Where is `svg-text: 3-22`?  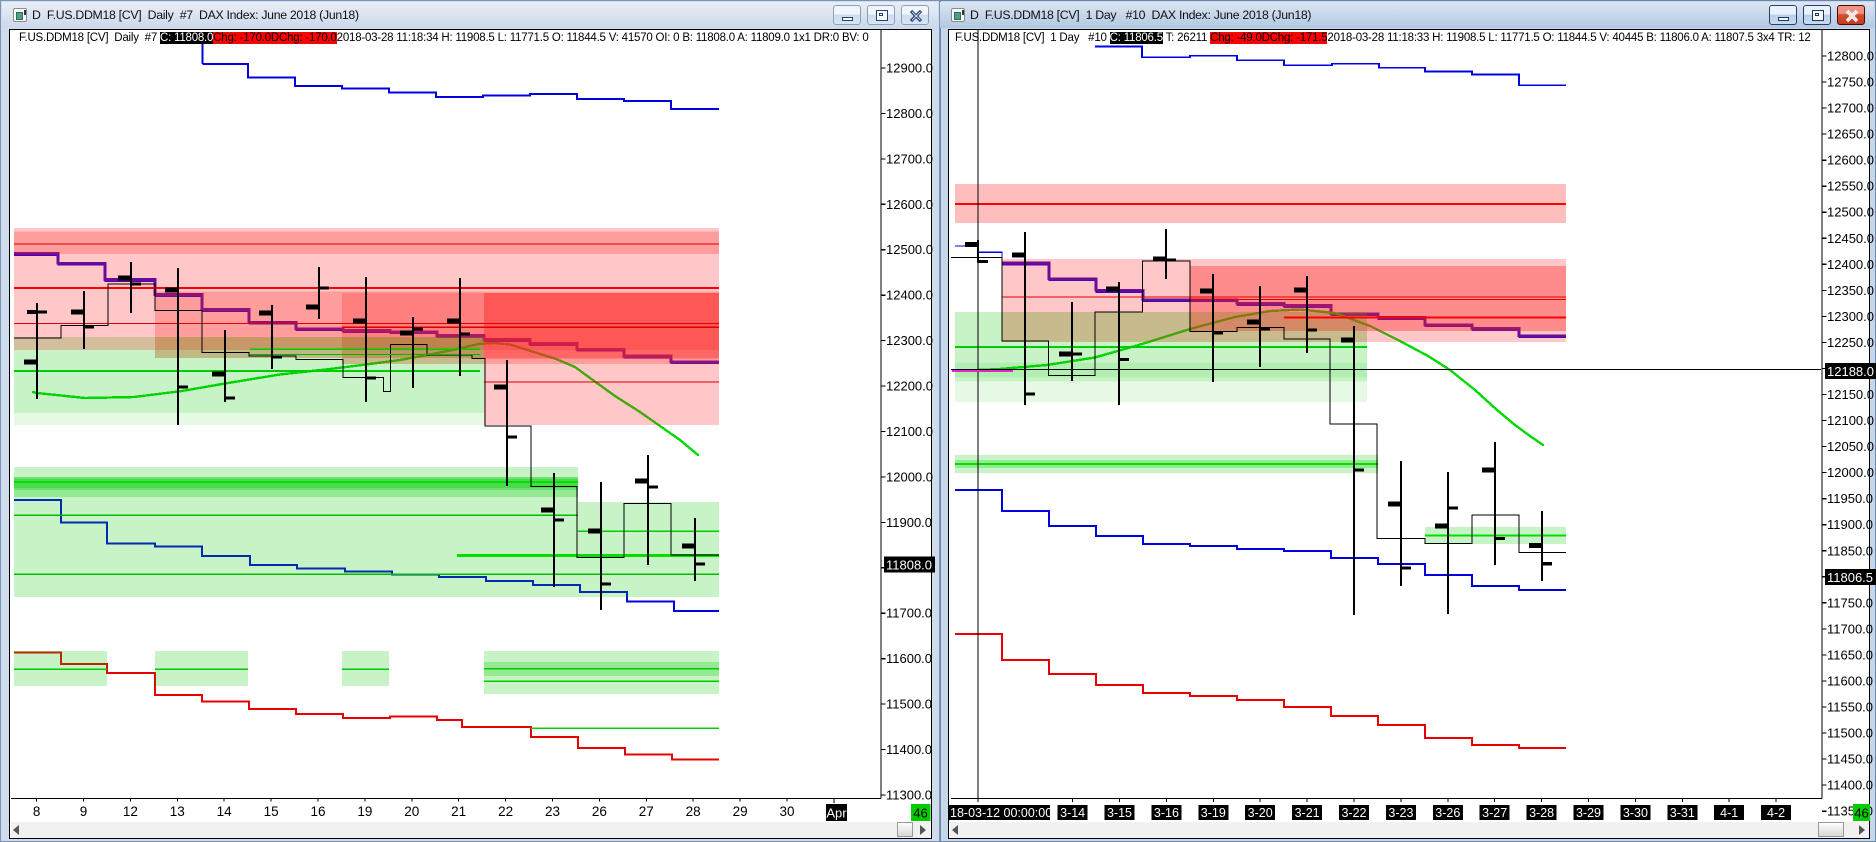
svg-text: 3-22 is located at coordinates (1353, 813).